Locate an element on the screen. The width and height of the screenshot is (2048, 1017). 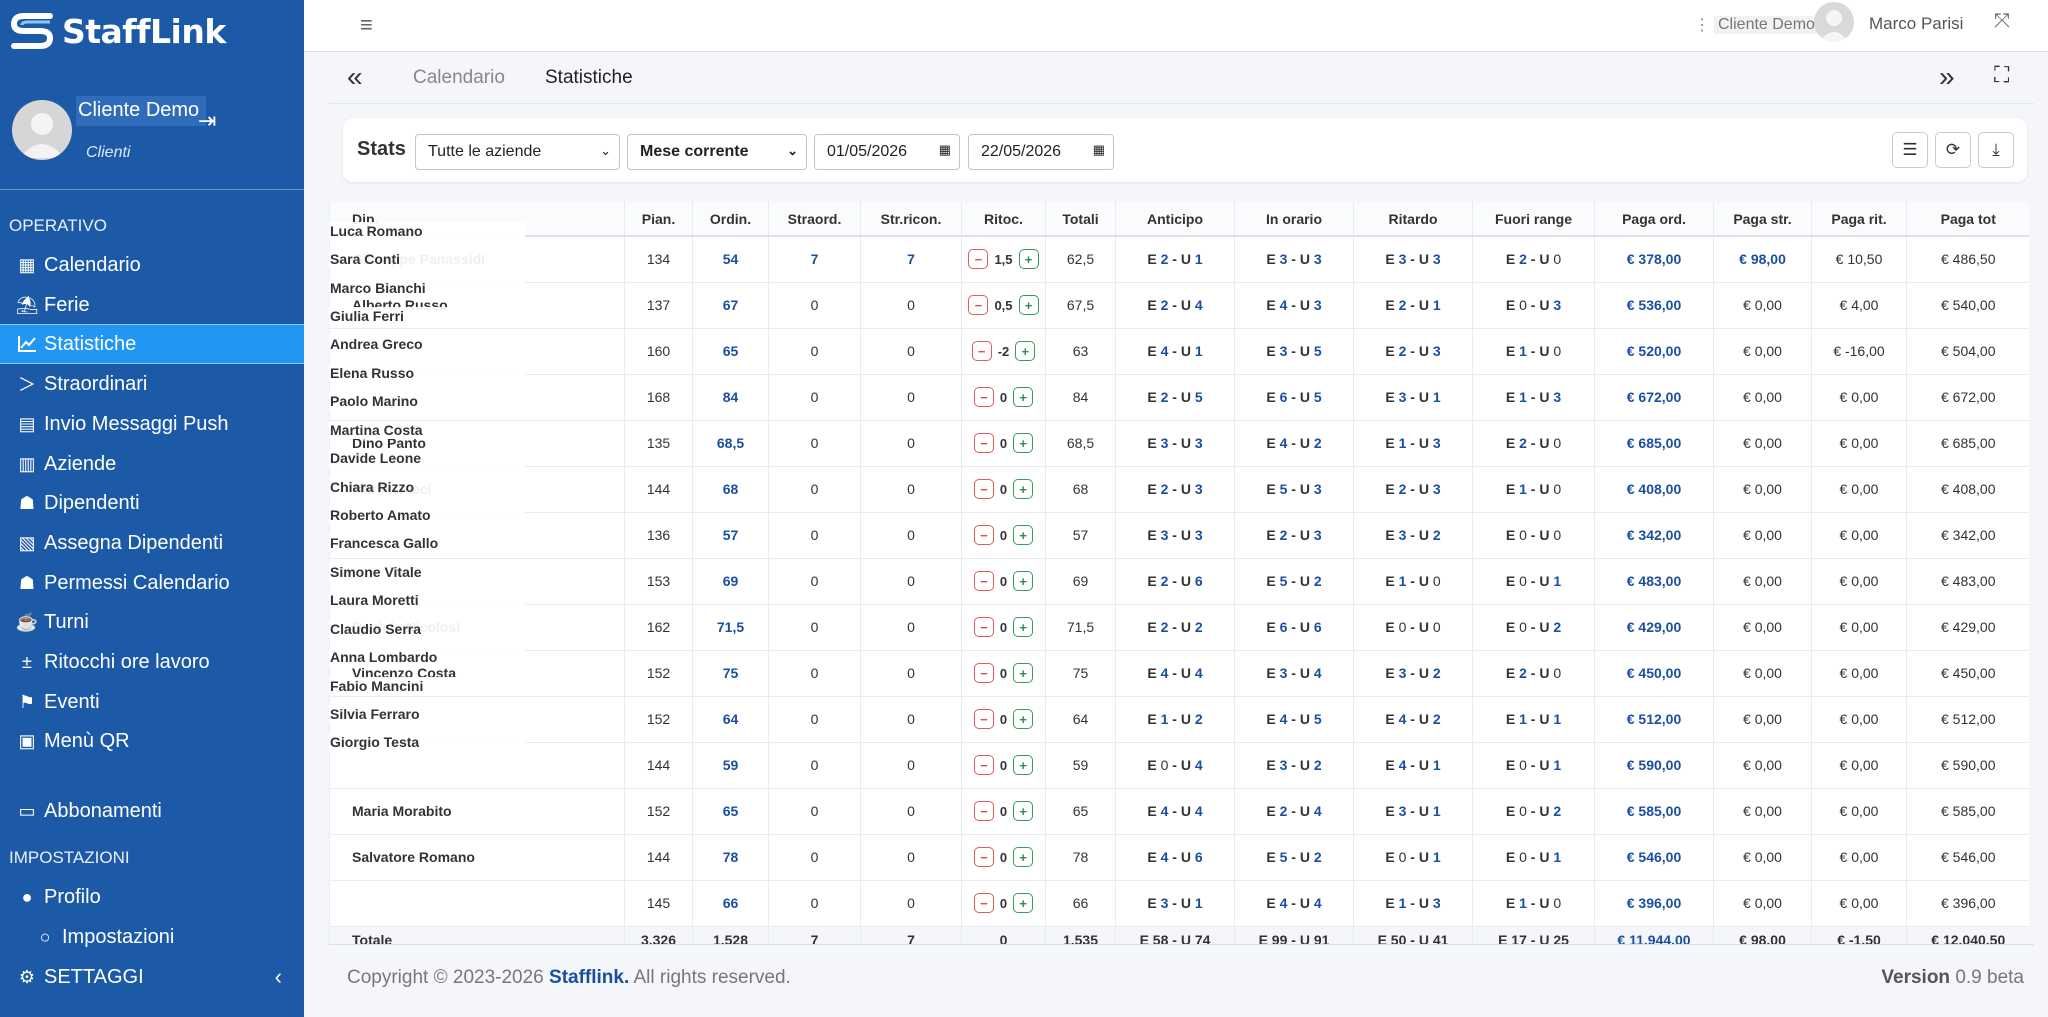
calendar-picker-icon: ▦ is located at coordinates (944, 149).